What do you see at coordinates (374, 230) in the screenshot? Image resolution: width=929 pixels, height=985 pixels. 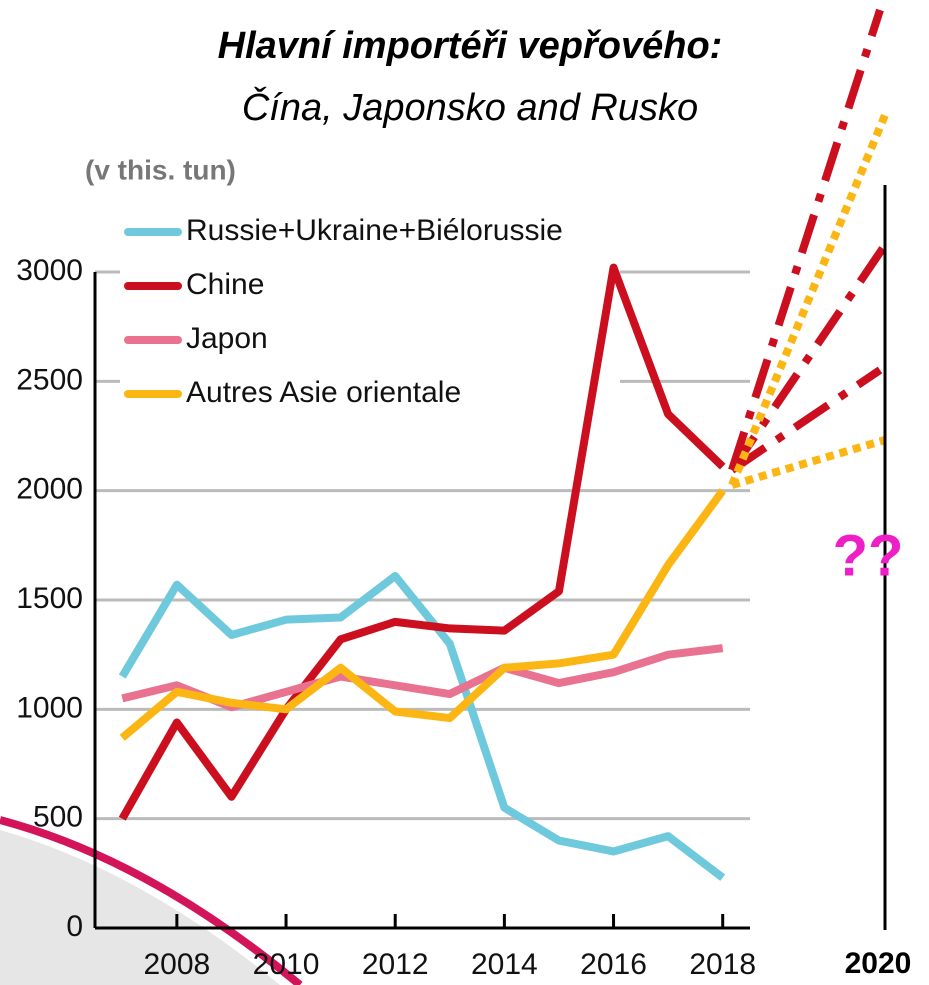 I see `legend-label: Russie+Ukraine+Biélorussie` at bounding box center [374, 230].